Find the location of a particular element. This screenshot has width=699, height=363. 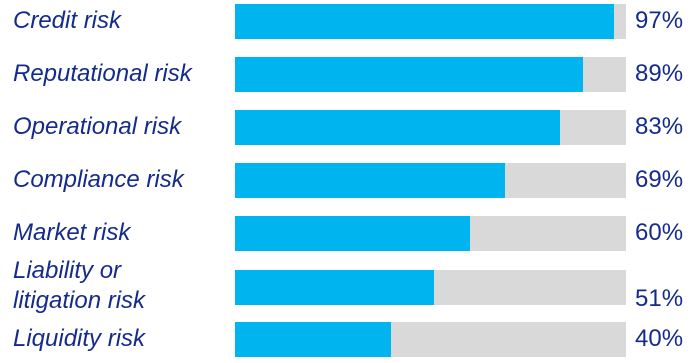

bar-row: Credit risk 97% is located at coordinates (349, 21).